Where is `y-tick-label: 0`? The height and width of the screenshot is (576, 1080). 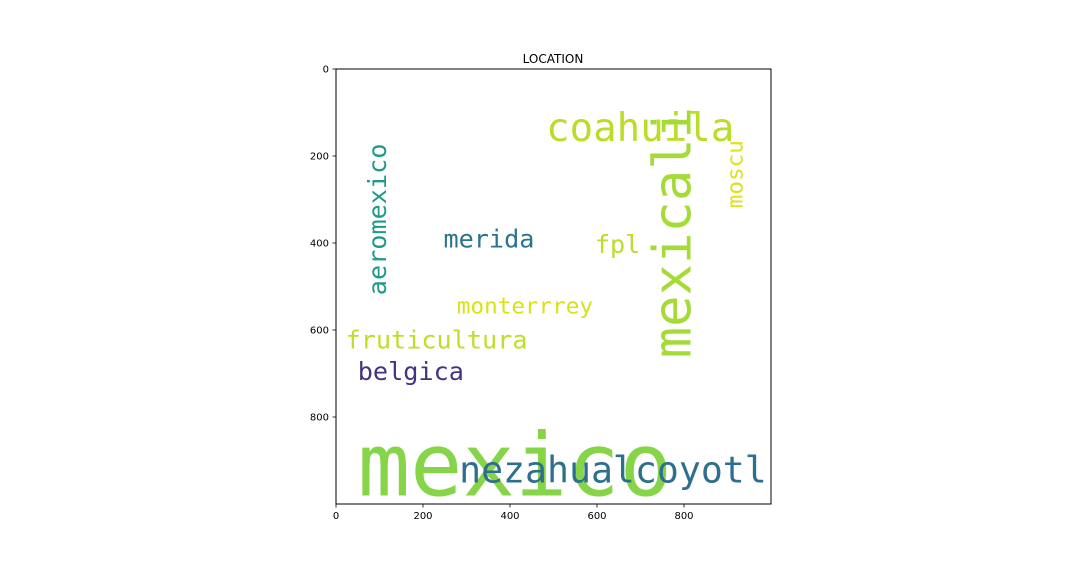 y-tick-label: 0 is located at coordinates (326, 70).